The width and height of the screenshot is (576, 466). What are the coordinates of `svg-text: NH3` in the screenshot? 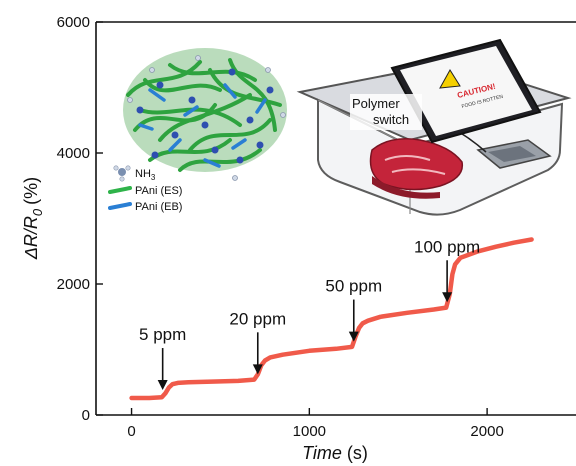 It's located at (145, 175).